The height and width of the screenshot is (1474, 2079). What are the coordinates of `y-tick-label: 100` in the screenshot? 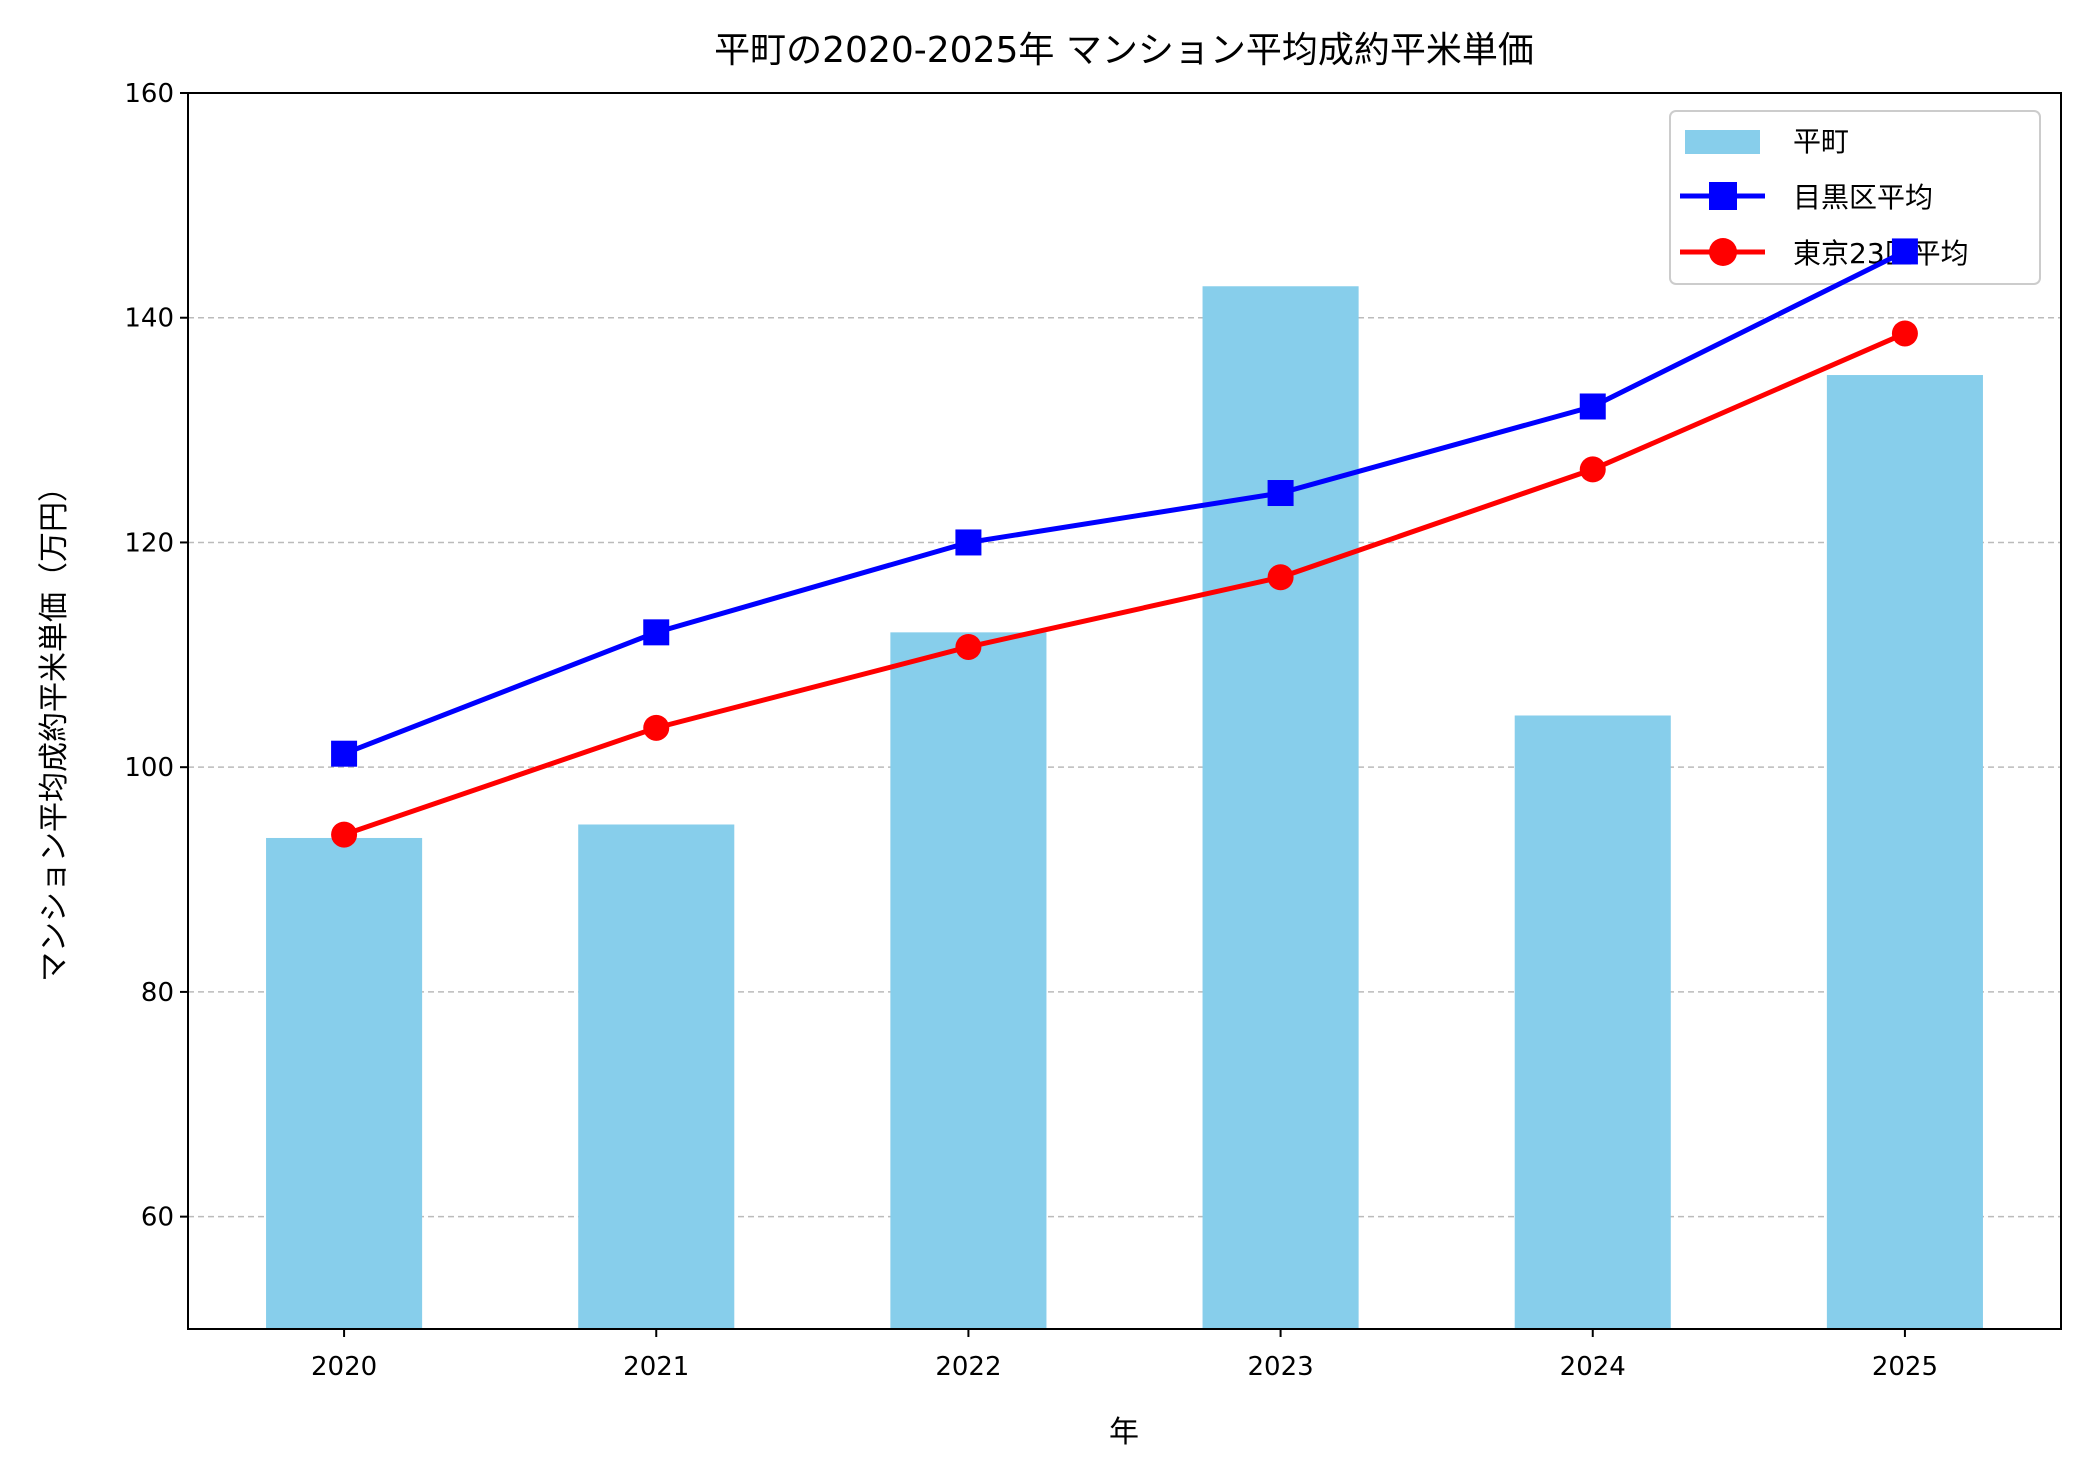 It's located at (149, 768).